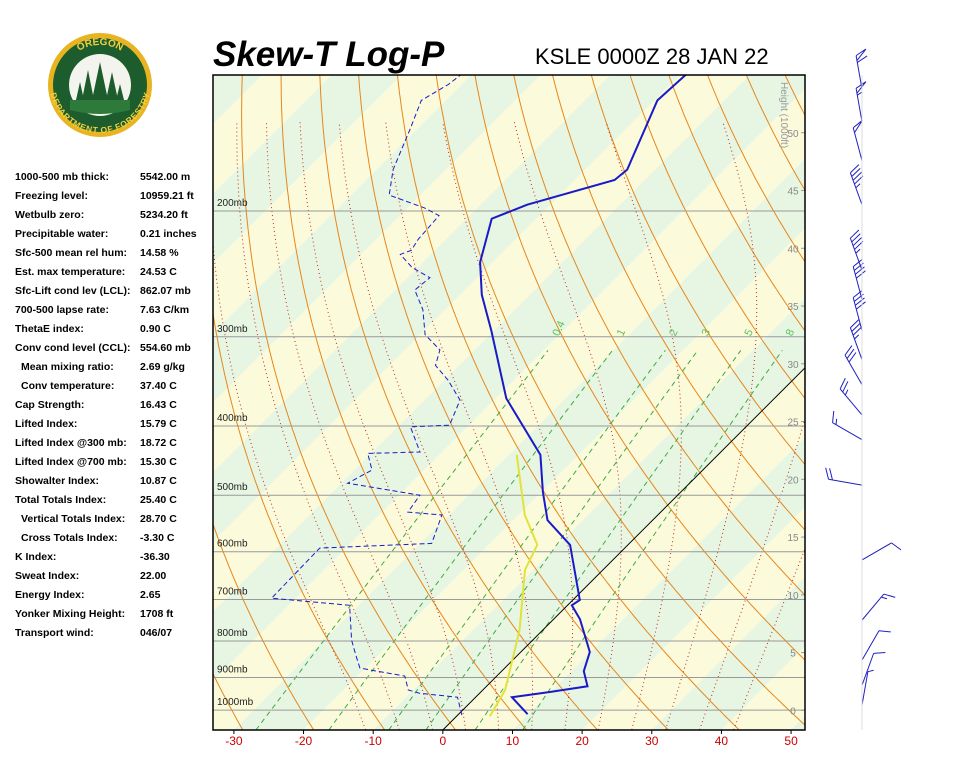 Image resolution: width=960 pixels, height=768 pixels. Describe the element at coordinates (69, 538) in the screenshot. I see `stat-label: Cross Totals Index:` at that location.